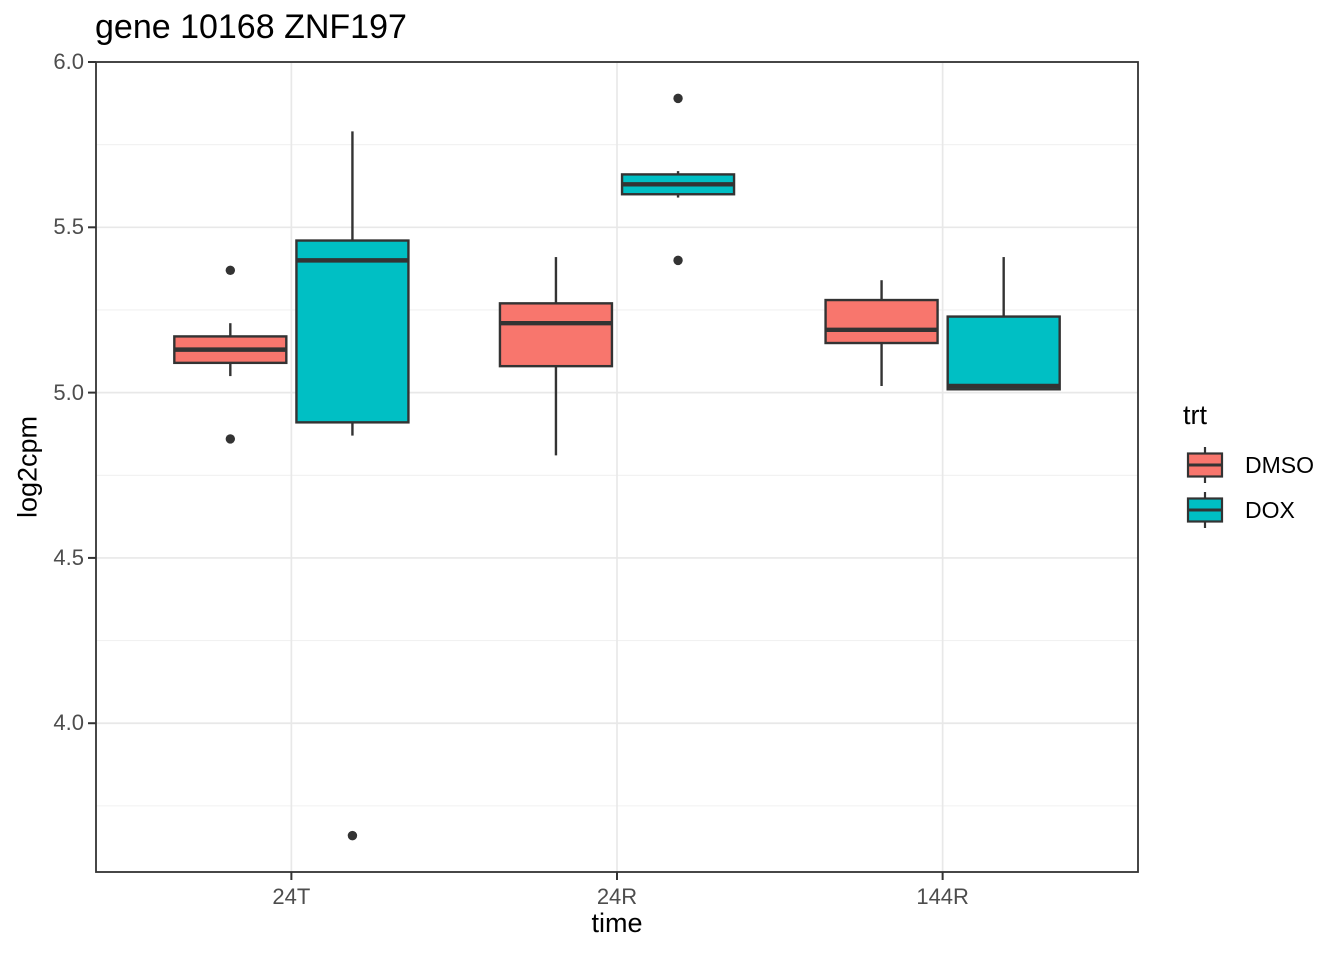  Describe the element at coordinates (68, 557) in the screenshot. I see `y-tick-label: 4.5` at that location.